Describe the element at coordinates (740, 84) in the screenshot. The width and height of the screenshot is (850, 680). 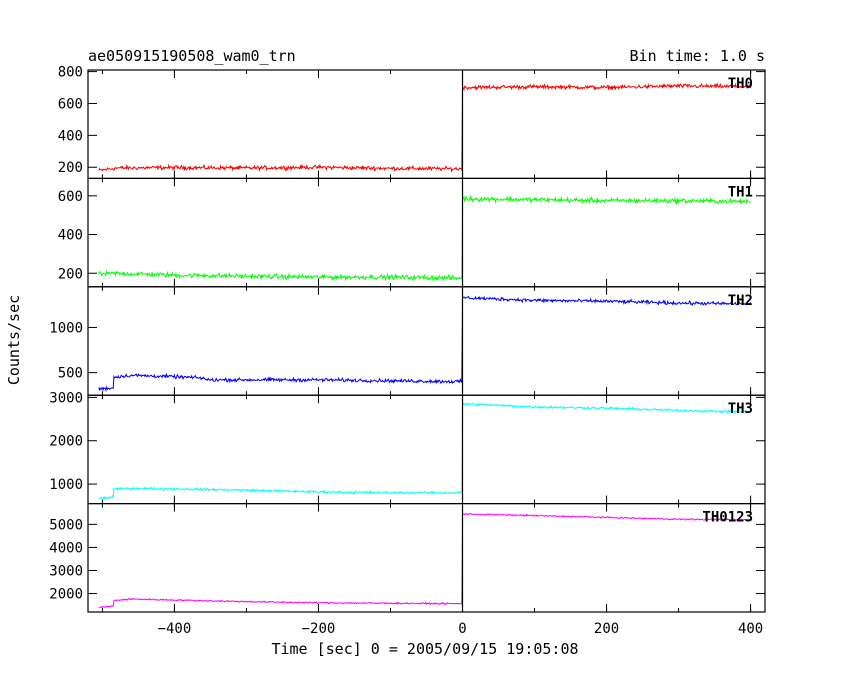
I see `panel-label-th0: TH0` at that location.